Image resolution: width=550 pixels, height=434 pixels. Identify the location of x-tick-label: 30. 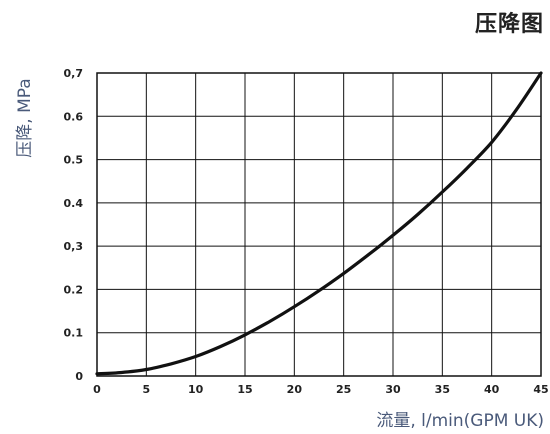
(393, 389).